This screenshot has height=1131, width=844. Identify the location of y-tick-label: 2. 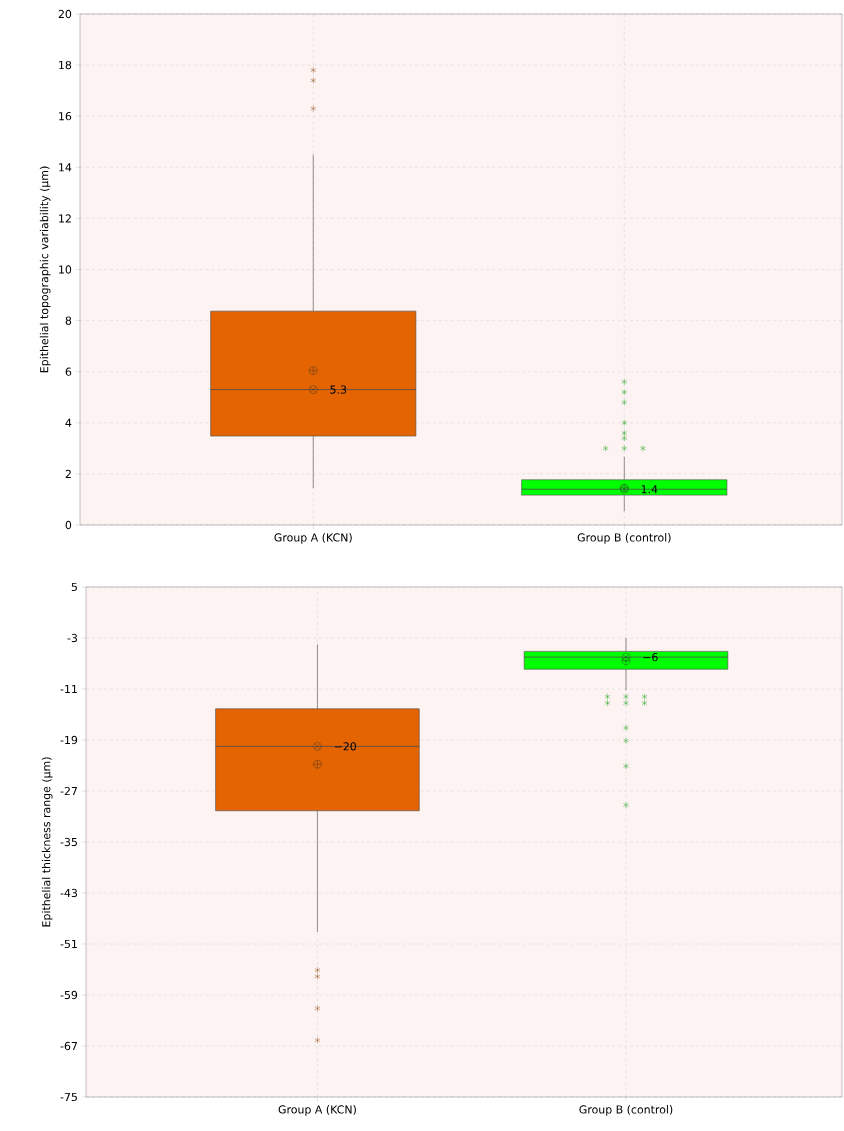
(68, 473).